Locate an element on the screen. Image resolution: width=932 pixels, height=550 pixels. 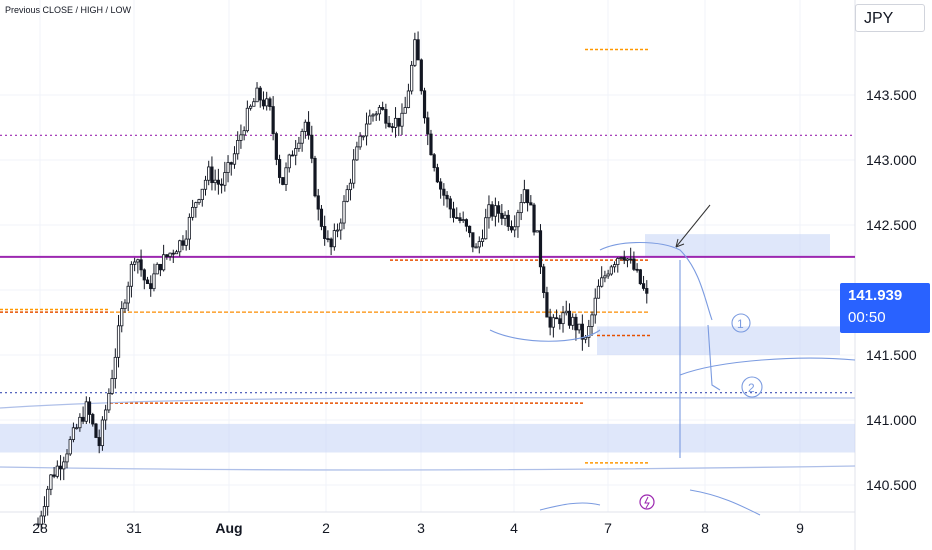
lightning-icon is located at coordinates (647, 502).